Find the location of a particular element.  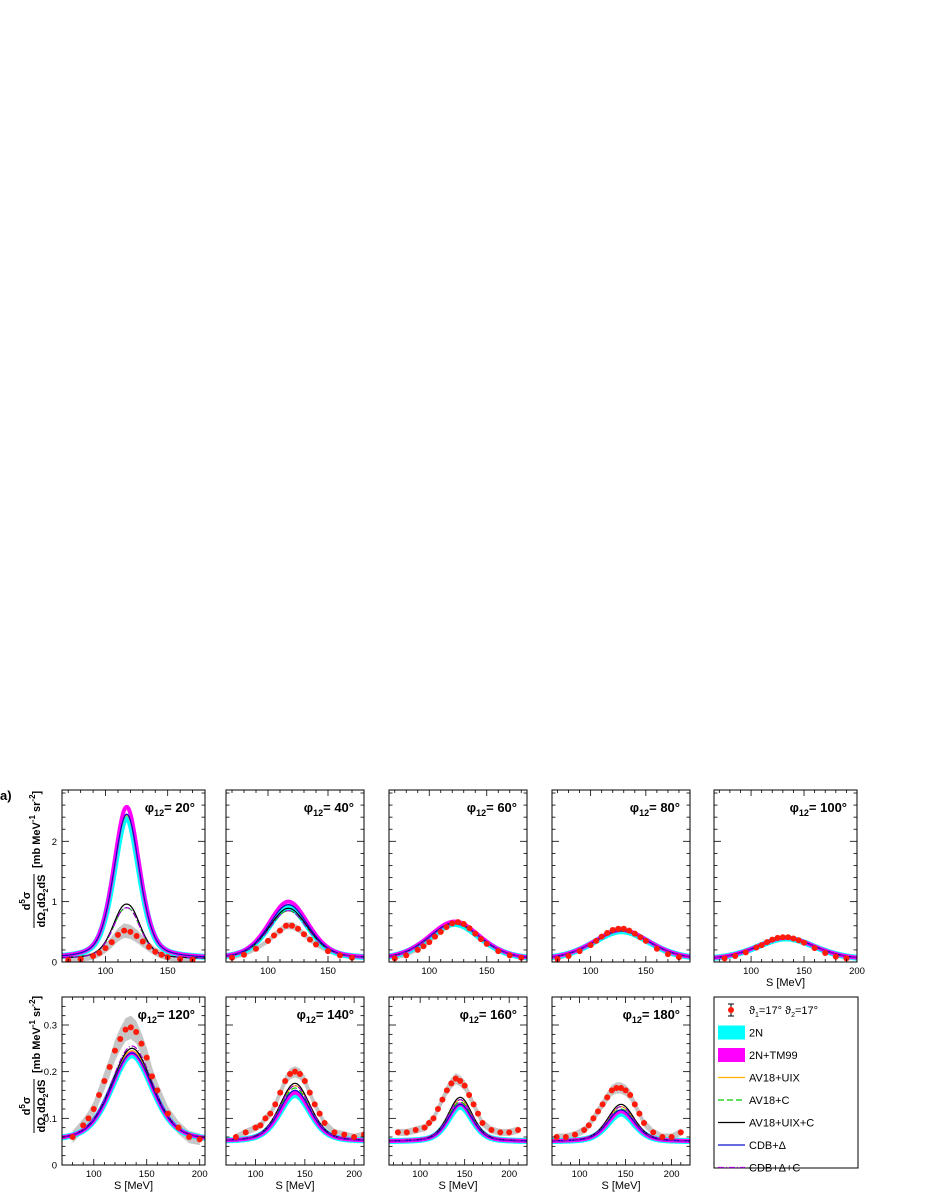

plot-area is located at coordinates (621, 943).